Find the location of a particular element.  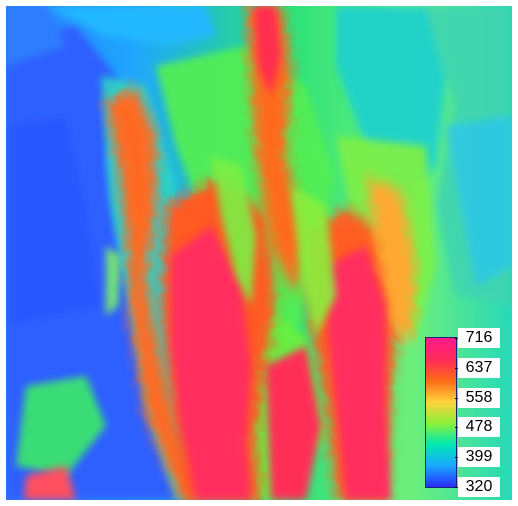

legend-label-min: 320 is located at coordinates (479, 487).